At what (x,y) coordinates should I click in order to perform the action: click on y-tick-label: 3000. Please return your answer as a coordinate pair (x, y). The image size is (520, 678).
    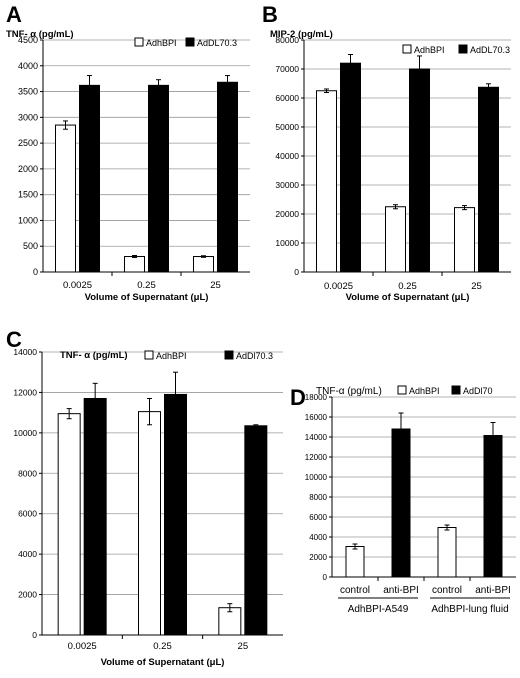
    Looking at the image, I should click on (28, 117).